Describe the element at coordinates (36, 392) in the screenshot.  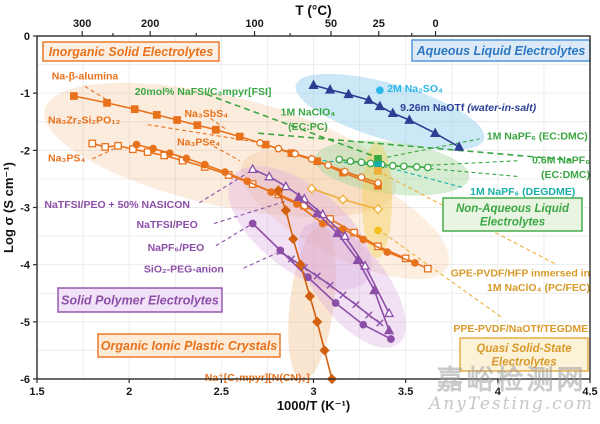
I see `x-tick-label: 1.5` at that location.